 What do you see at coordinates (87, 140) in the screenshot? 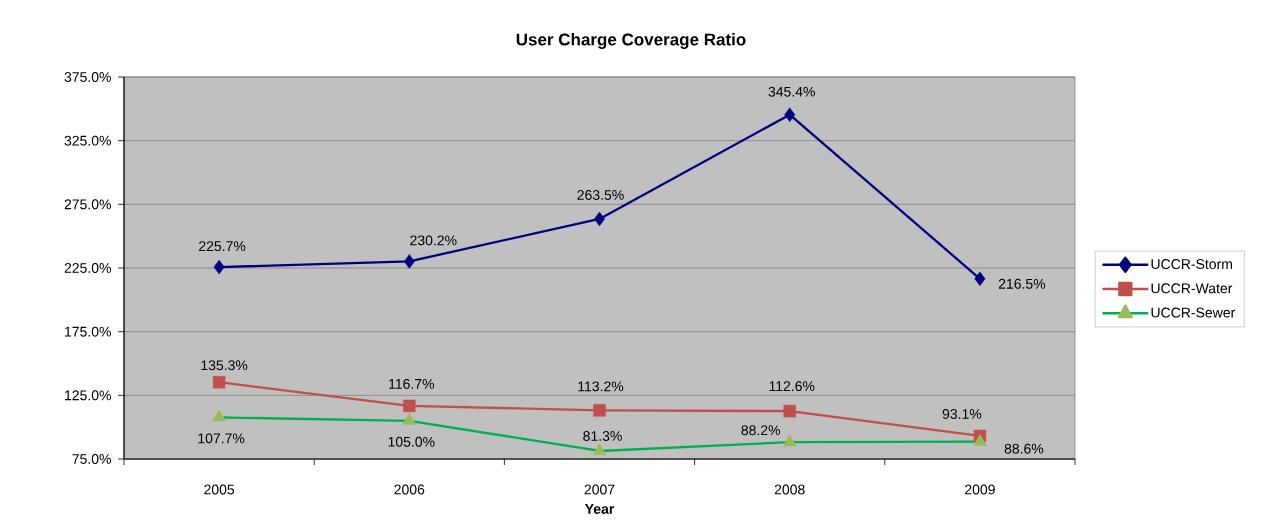
I see `y-tick-label: 325.0%` at bounding box center [87, 140].